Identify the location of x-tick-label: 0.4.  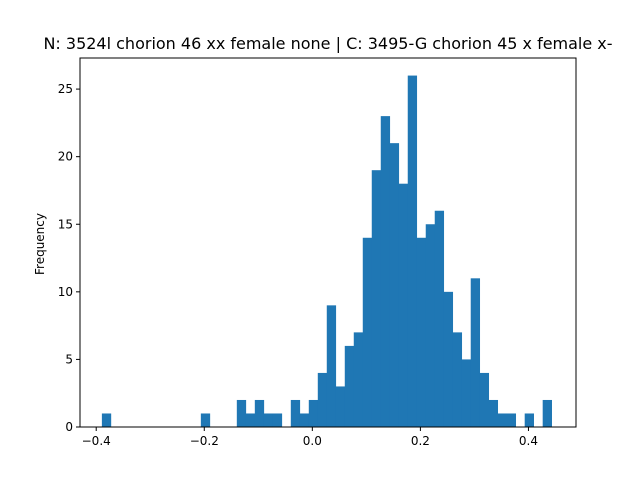
(528, 441).